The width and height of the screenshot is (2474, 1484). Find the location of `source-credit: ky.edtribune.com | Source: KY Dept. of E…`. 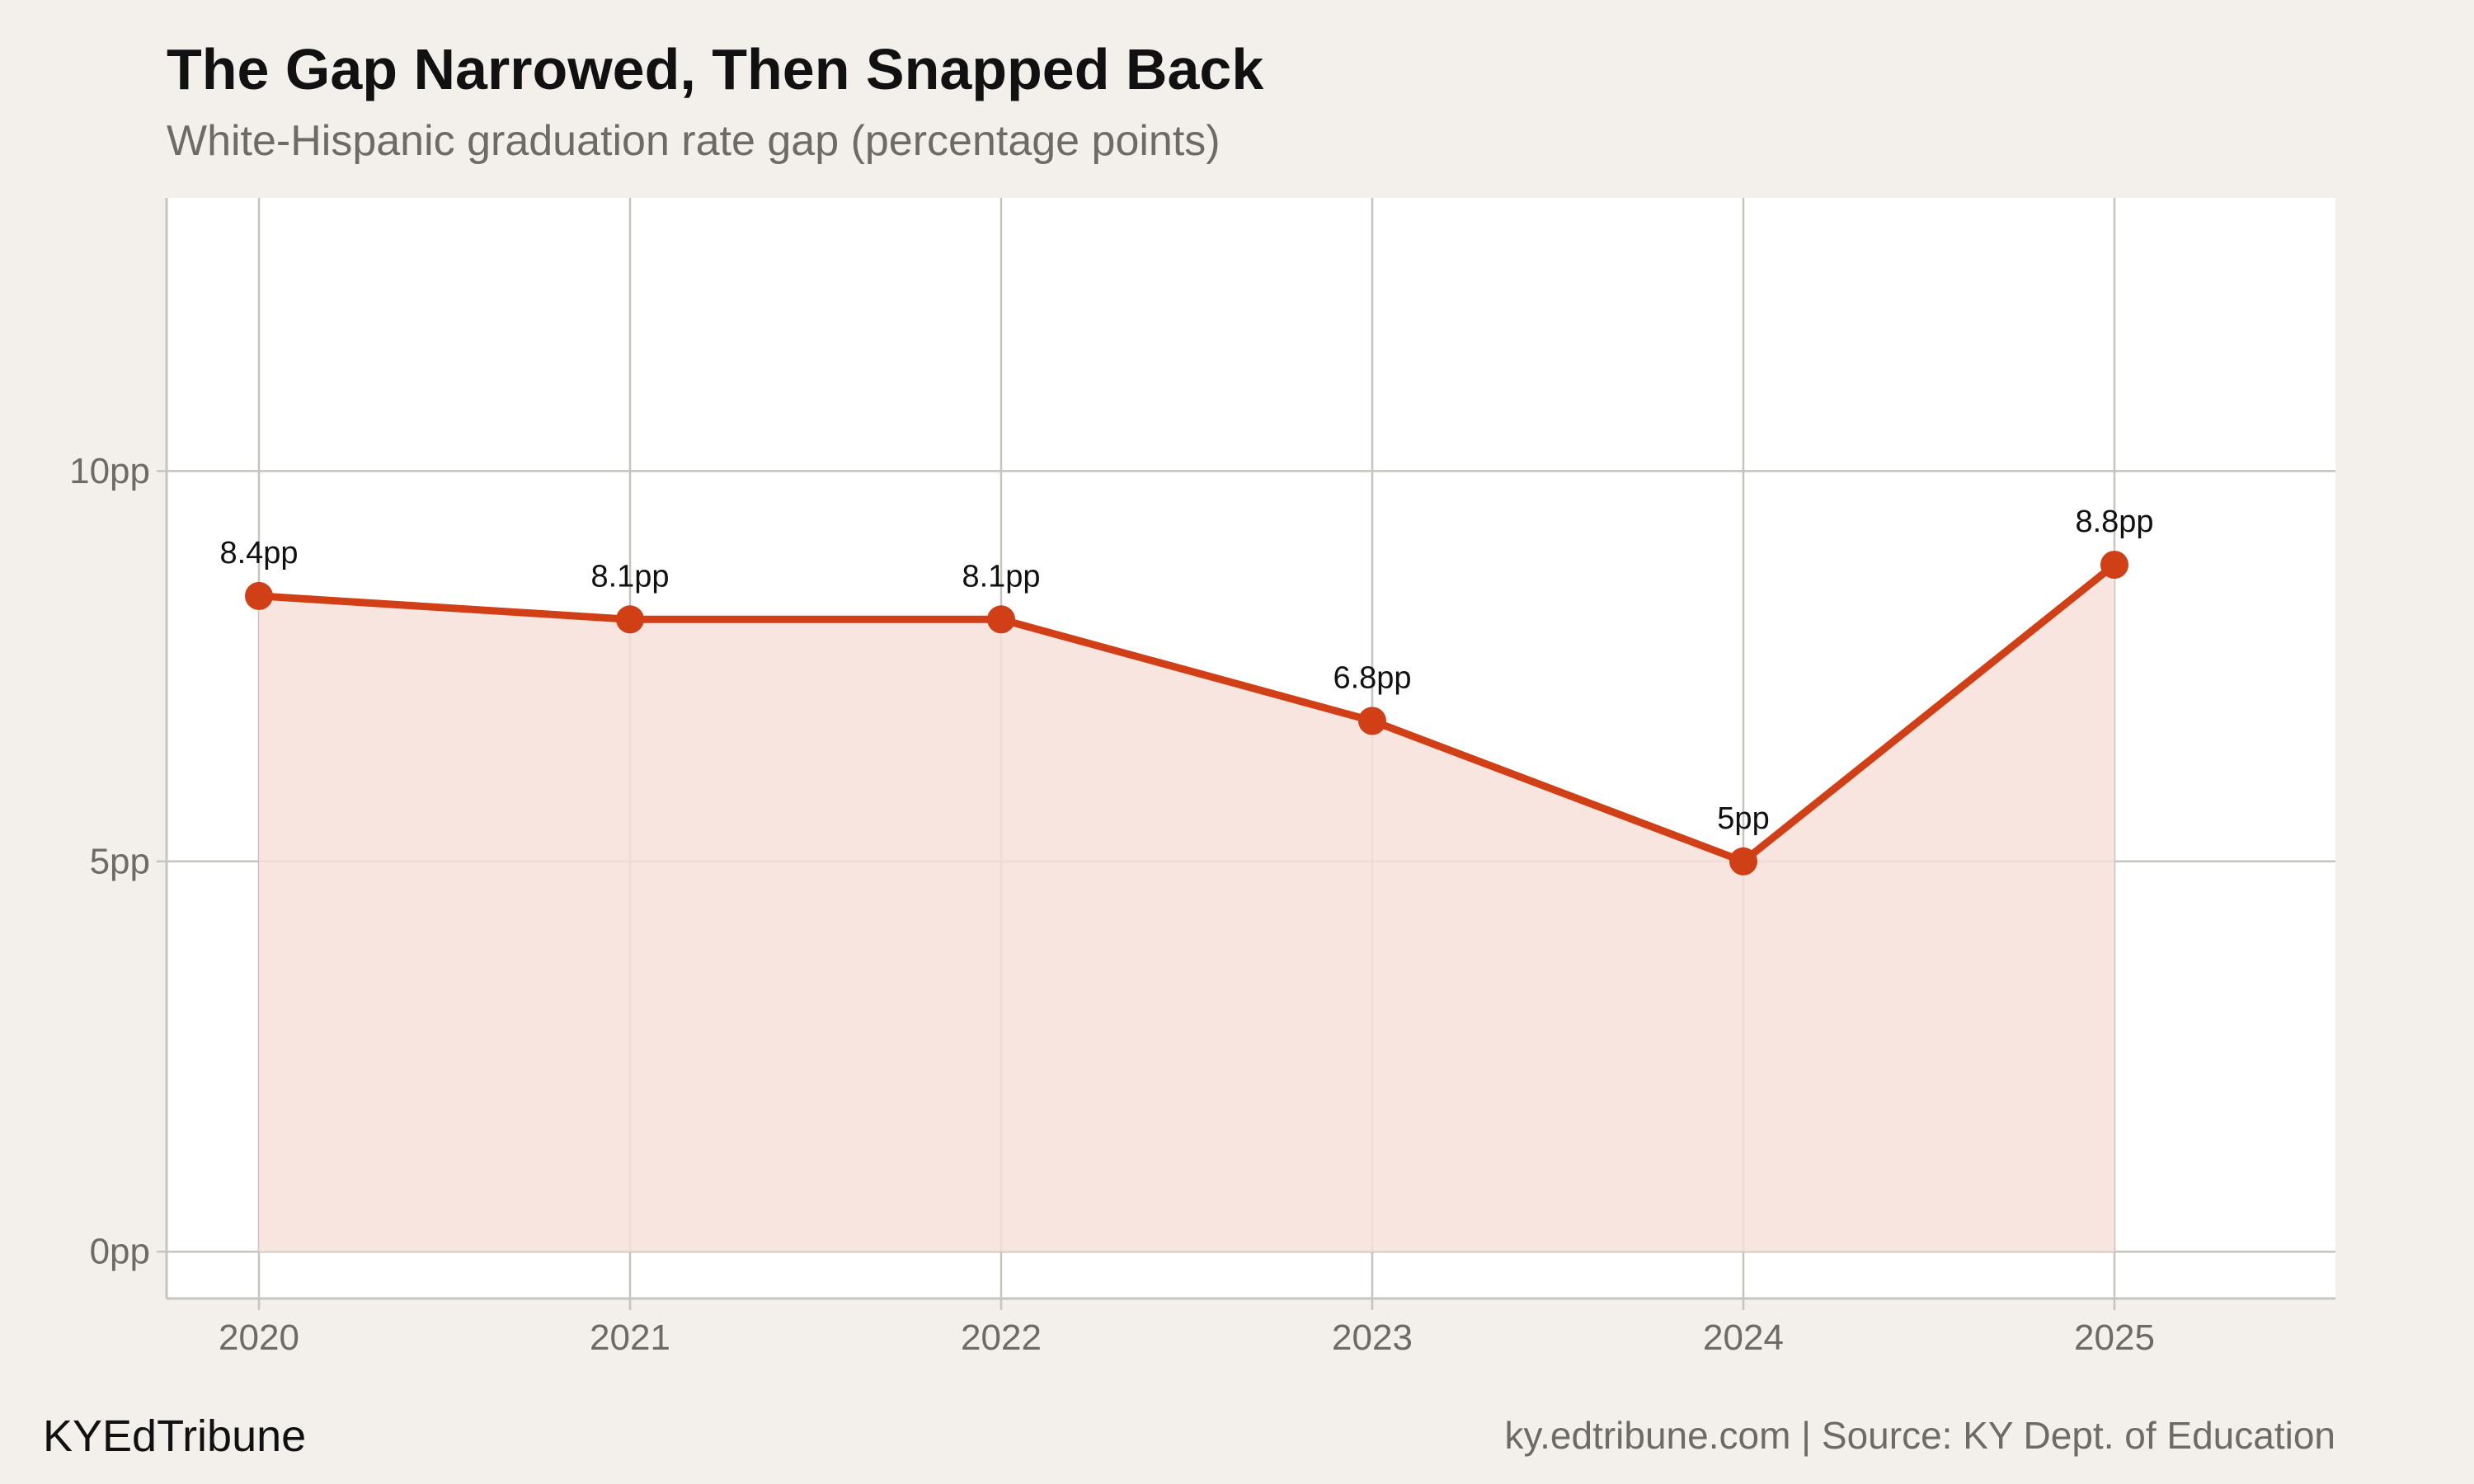

source-credit: ky.edtribune.com | Source: KY Dept. of E… is located at coordinates (1919, 1435).